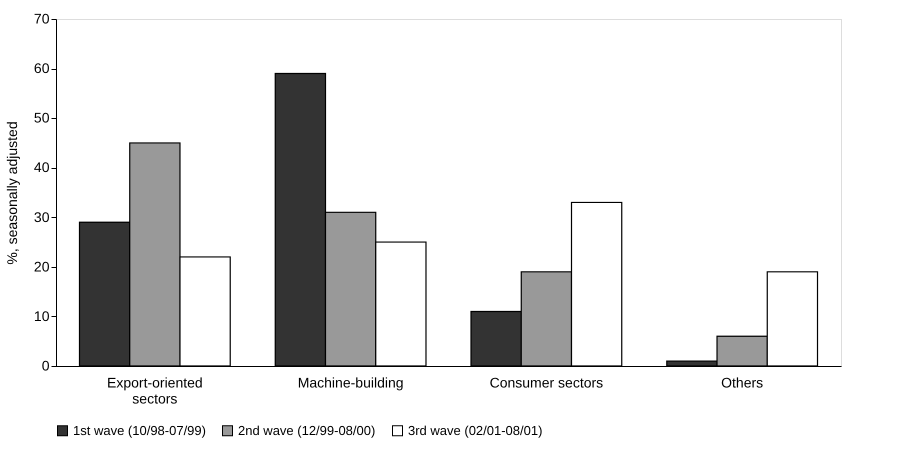 The image size is (897, 472). I want to click on x-tick-label: Export-oriented sectors, so click(155, 390).